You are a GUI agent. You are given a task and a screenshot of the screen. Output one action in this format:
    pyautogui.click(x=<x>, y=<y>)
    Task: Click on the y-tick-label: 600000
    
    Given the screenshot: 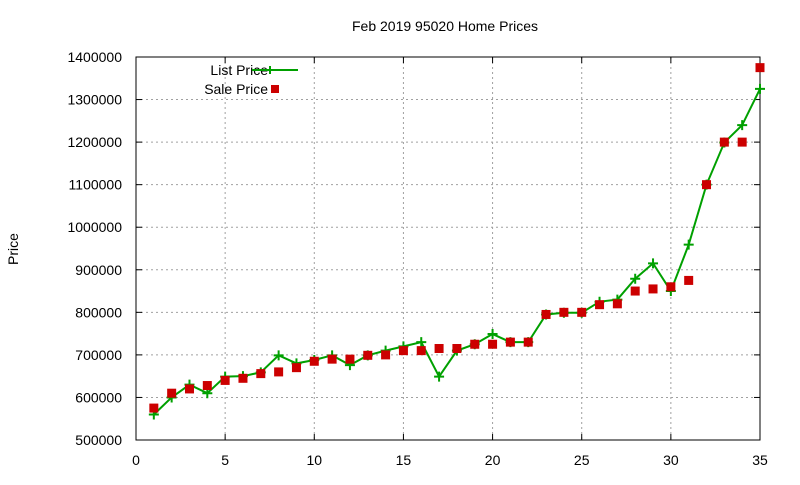 What is the action you would take?
    pyautogui.click(x=98, y=397)
    